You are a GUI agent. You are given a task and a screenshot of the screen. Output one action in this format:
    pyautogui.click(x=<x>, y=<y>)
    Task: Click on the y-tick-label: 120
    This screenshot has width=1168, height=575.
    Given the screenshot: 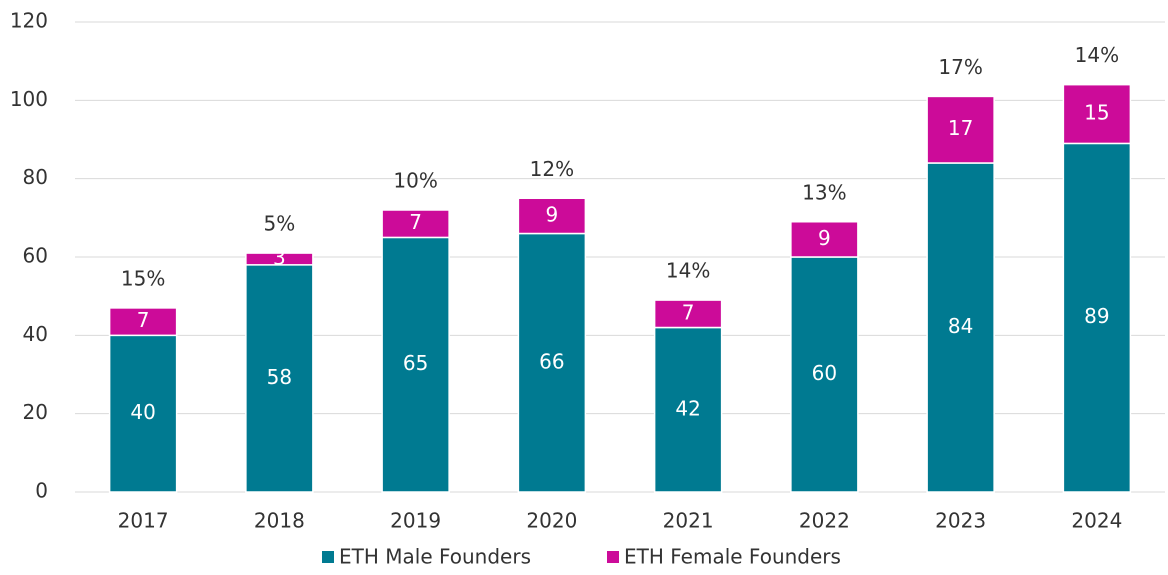 What is the action you would take?
    pyautogui.click(x=29, y=21)
    